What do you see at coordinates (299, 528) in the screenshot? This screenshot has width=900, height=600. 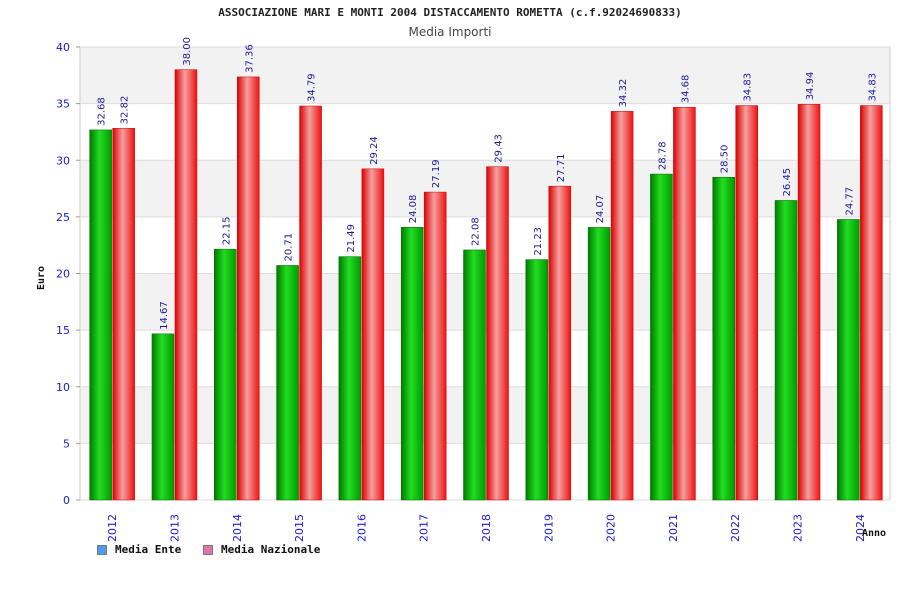 I see `x-tick-label: 2015` at bounding box center [299, 528].